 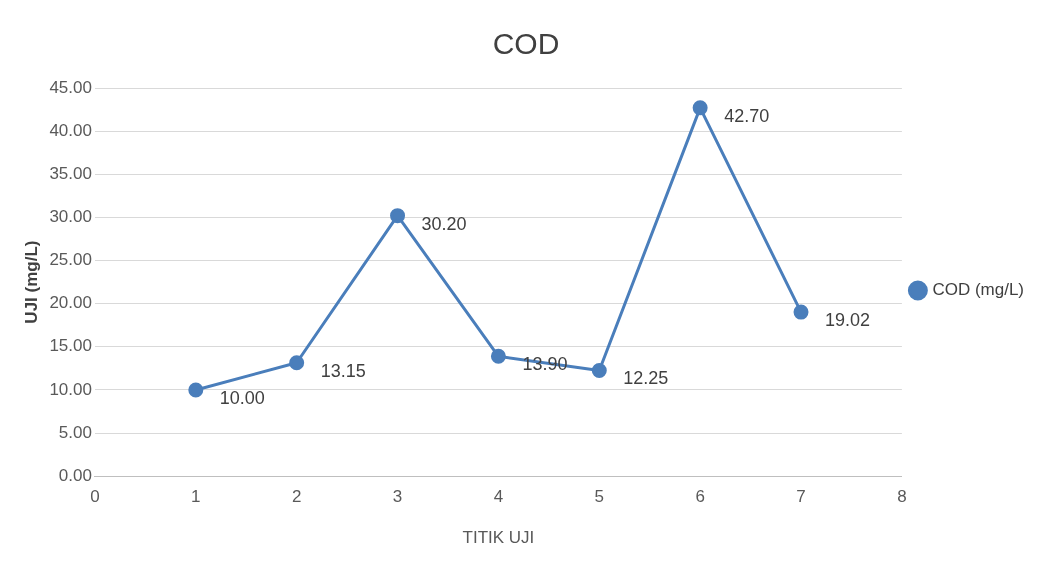 What do you see at coordinates (700, 497) in the screenshot?
I see `x-tick-label: 6` at bounding box center [700, 497].